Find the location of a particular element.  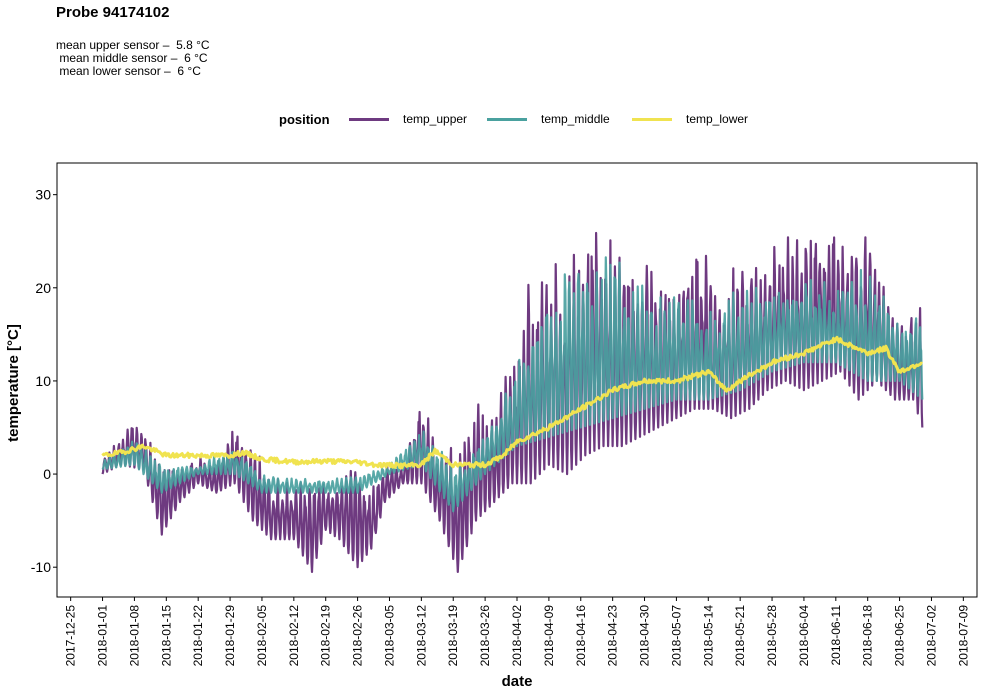

x-tick-label: 2018-05-21 is located at coordinates (740, 636).